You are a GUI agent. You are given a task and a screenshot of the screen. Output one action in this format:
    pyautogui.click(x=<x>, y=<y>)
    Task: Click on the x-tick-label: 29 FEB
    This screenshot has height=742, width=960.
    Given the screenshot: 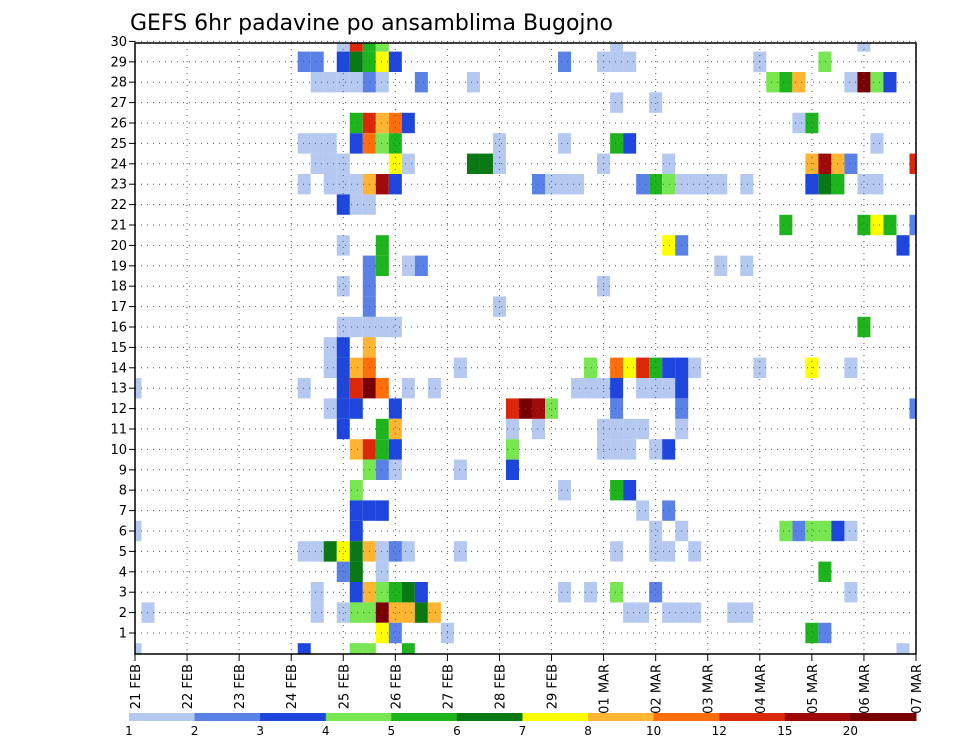 What is the action you would take?
    pyautogui.click(x=553, y=686)
    